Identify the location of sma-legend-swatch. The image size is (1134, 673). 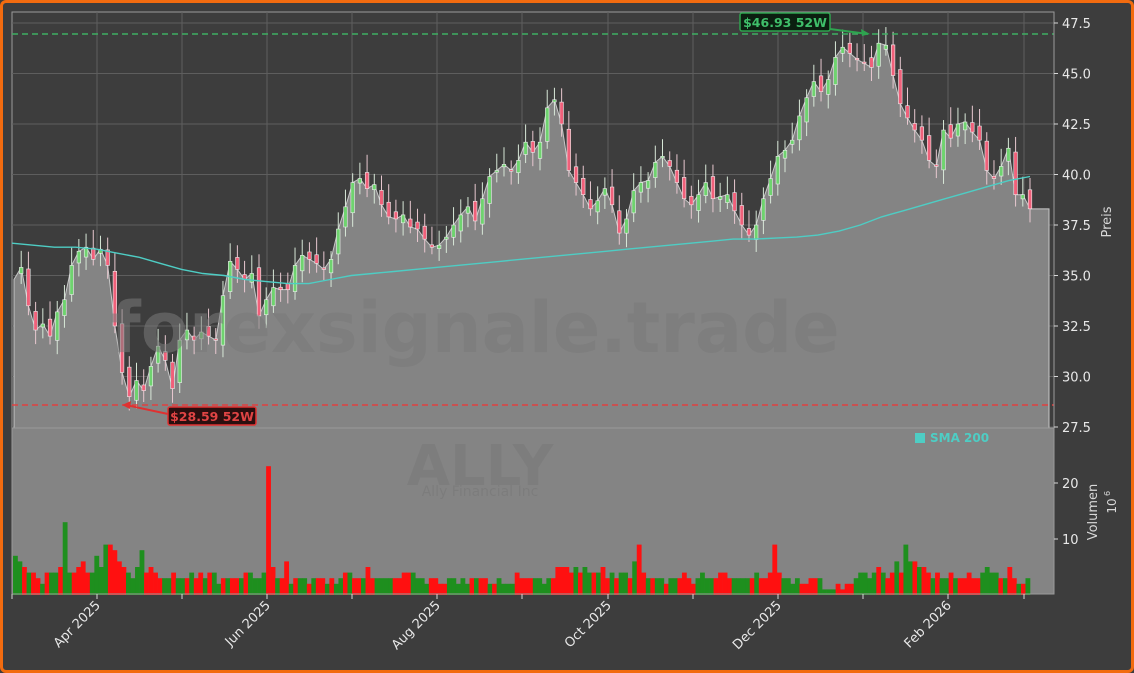
(920, 438).